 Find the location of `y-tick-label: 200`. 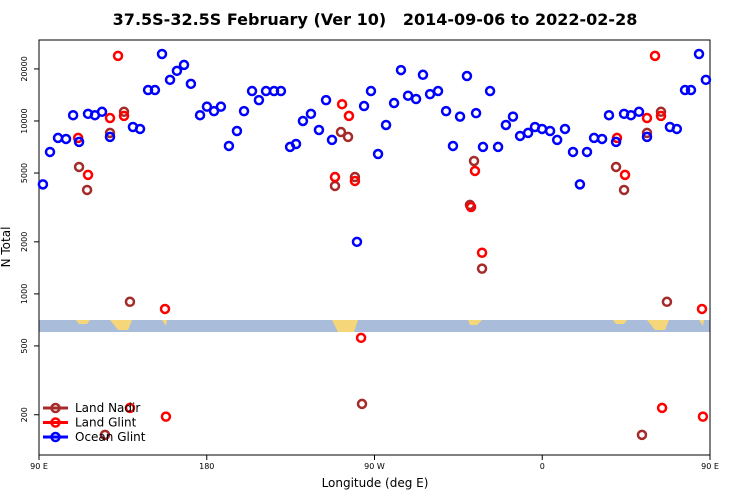

y-tick-label: 200 is located at coordinates (24, 414).